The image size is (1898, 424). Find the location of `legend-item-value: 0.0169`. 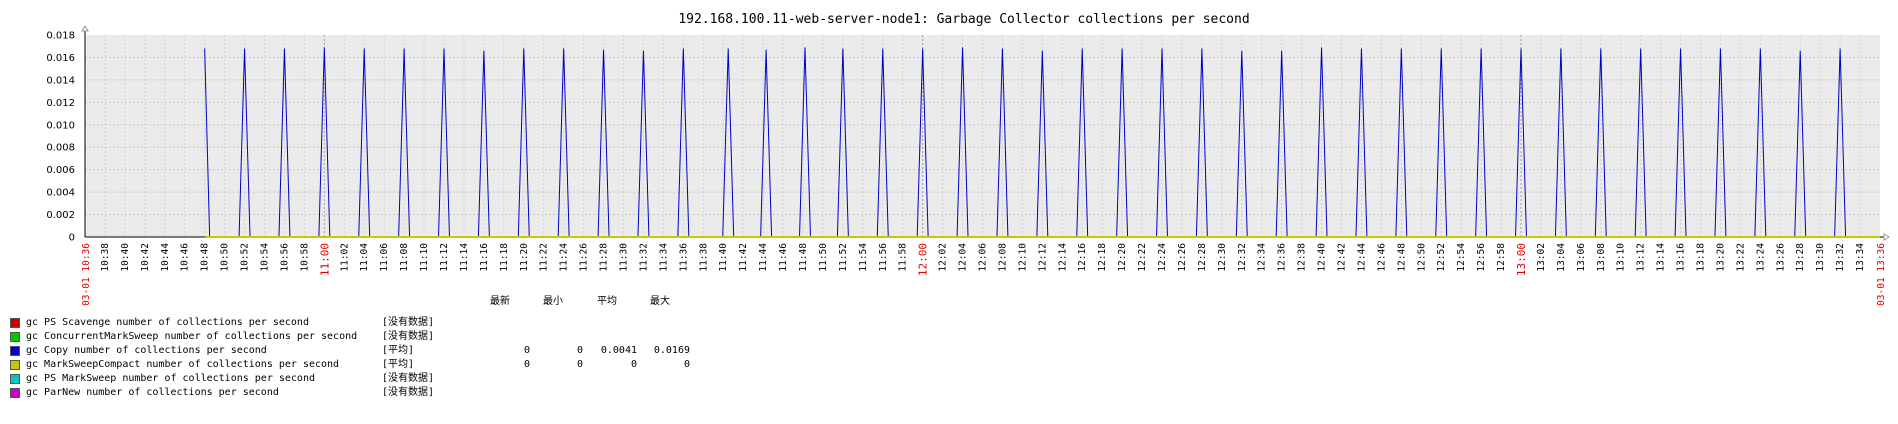

legend-item-value: 0.0169 is located at coordinates (671, 350).